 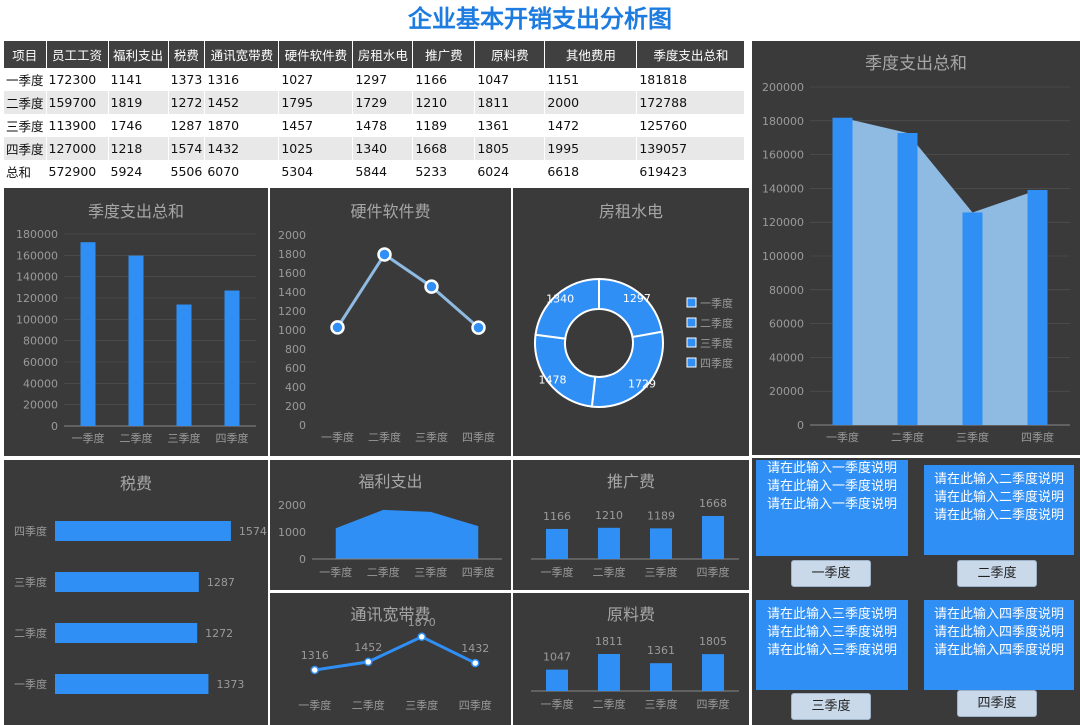 I want to click on q1-button: 一季度, so click(x=831, y=573).